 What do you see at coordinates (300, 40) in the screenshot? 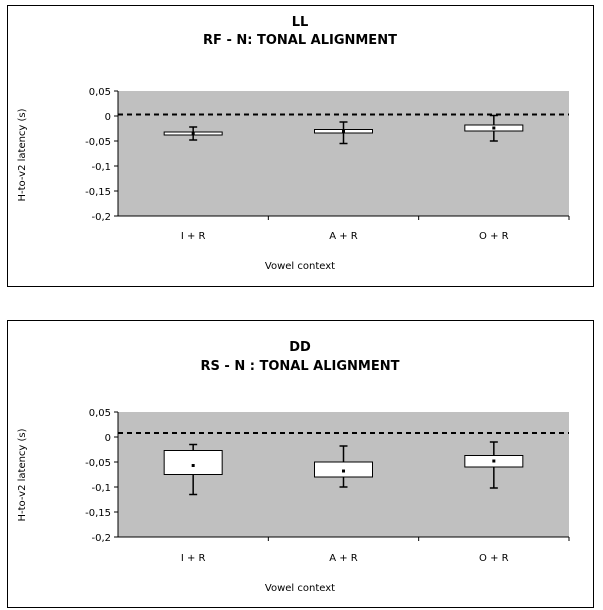
I see `chart-subtitle: RF - N: TONAL ALIGNMENT` at bounding box center [300, 40].